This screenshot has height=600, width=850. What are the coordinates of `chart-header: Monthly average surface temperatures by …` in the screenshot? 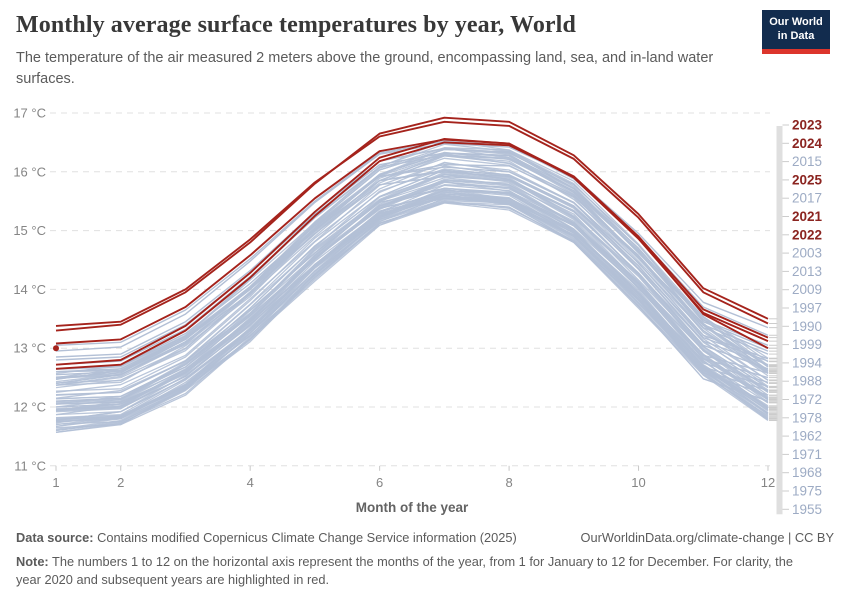 It's located at (425, 49).